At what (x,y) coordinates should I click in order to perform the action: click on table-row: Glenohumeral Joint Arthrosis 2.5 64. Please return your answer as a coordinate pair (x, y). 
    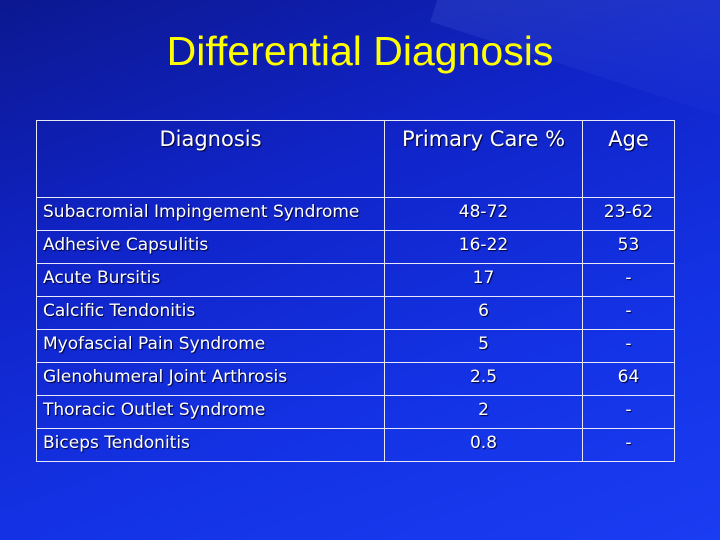
    Looking at the image, I should click on (355, 379).